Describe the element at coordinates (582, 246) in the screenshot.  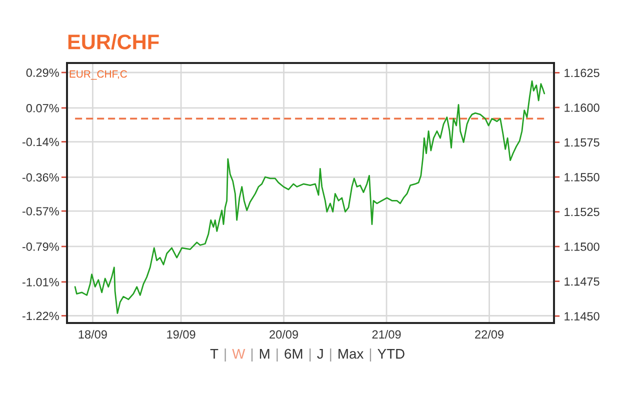
I see `y2-tick-label: 1.1500` at that location.